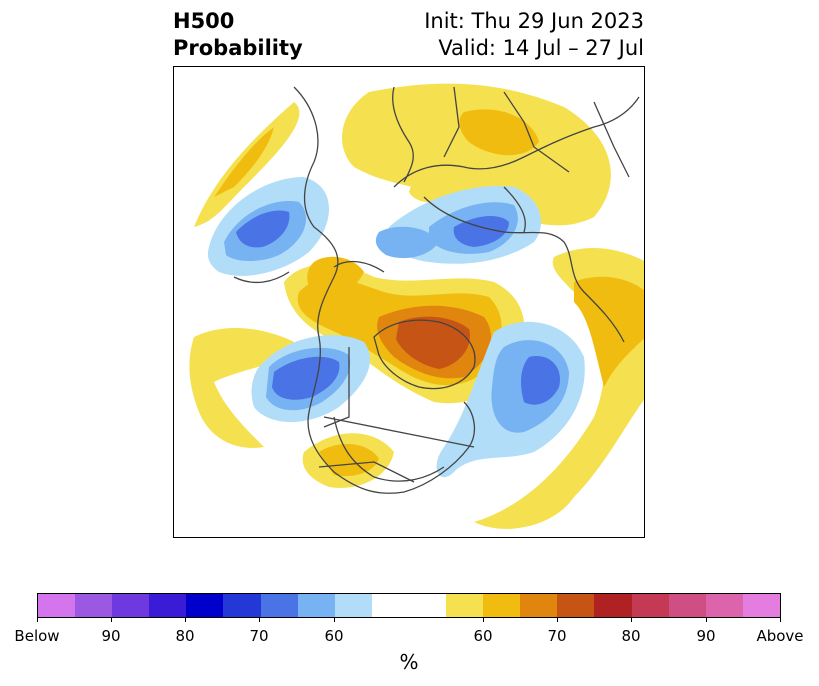 This screenshot has width=819, height=686. I want to click on colorbar-tick-label: Below, so click(37, 636).